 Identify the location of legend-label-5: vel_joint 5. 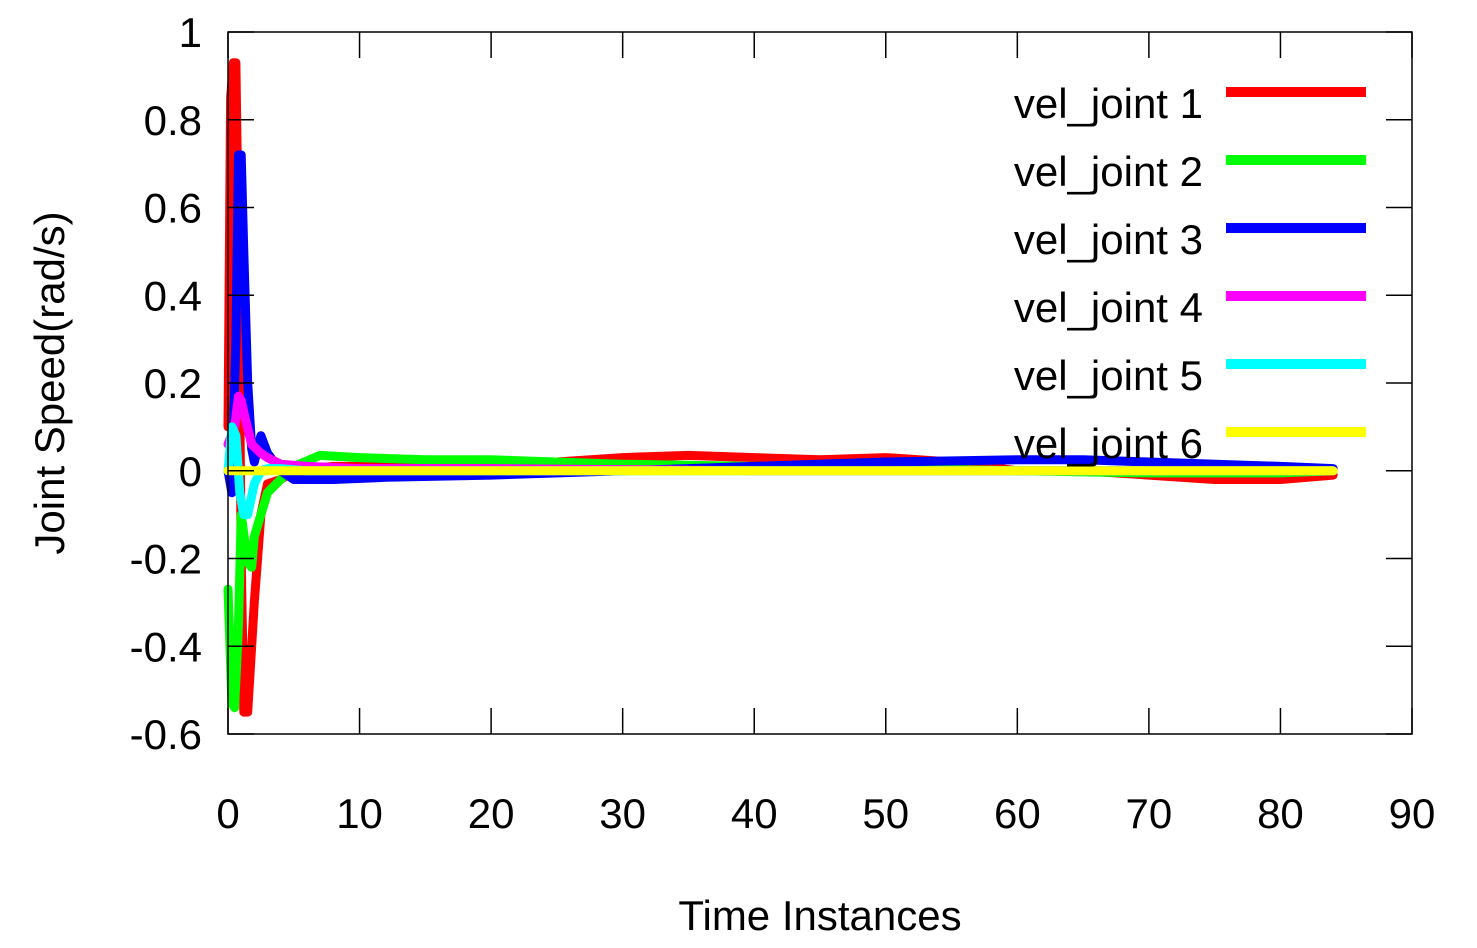
(1108, 375).